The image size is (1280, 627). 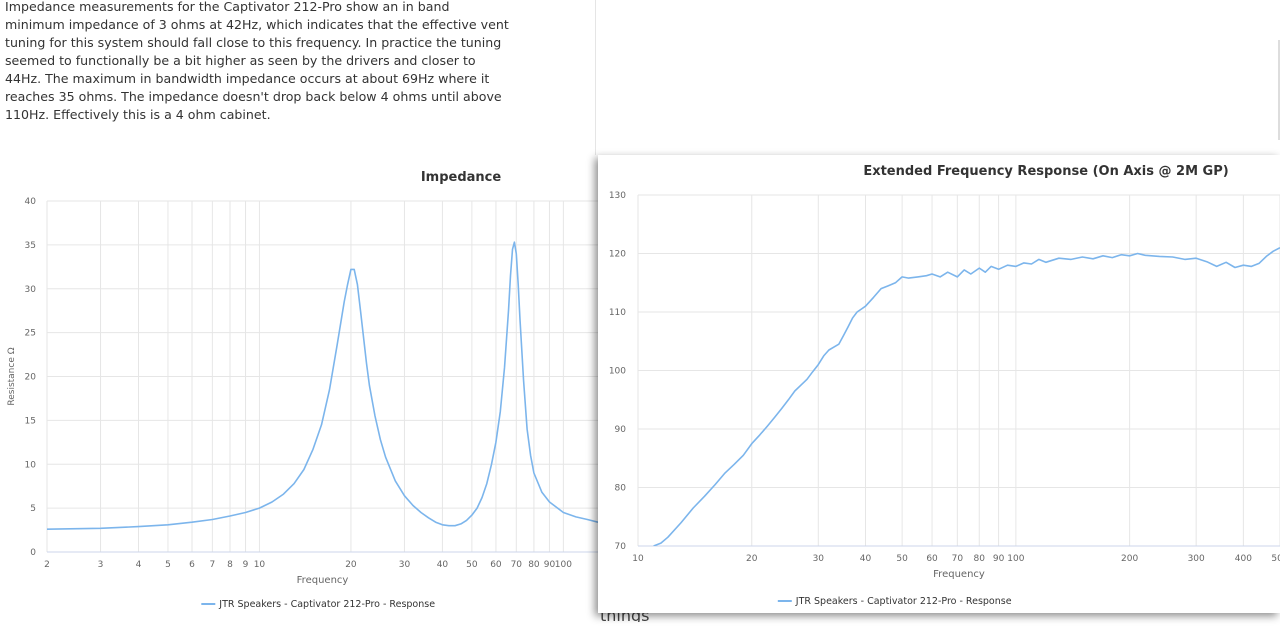 I want to click on y-tick-label: 90, so click(x=621, y=430).